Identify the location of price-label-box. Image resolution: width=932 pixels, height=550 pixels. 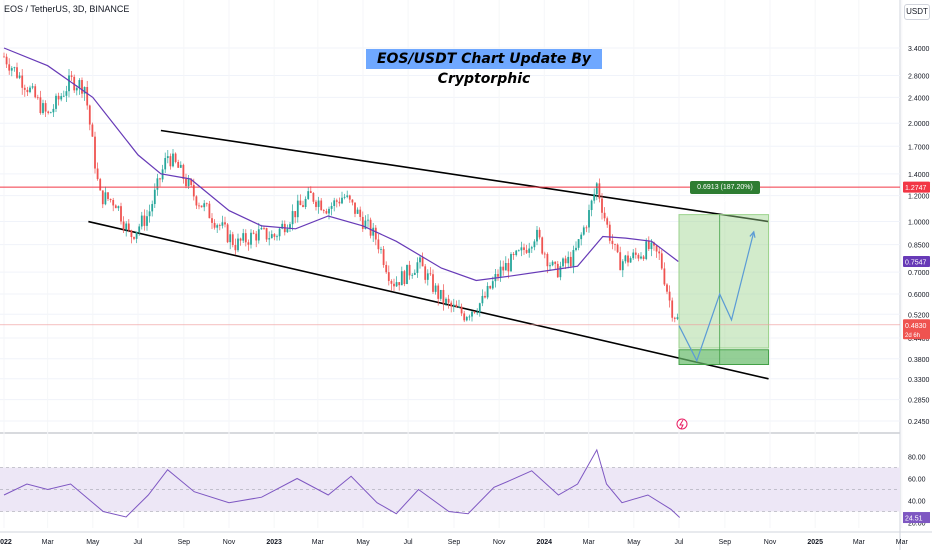
(916, 187).